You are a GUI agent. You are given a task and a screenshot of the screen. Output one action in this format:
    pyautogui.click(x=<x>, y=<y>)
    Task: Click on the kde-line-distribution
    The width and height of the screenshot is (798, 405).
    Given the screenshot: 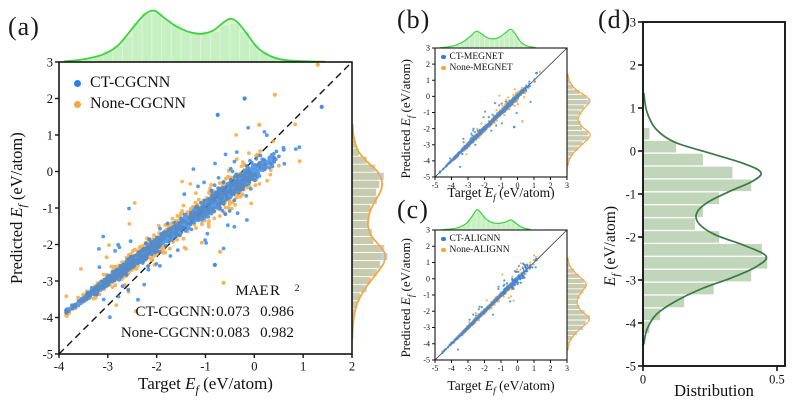 What is the action you would take?
    pyautogui.click(x=705, y=218)
    